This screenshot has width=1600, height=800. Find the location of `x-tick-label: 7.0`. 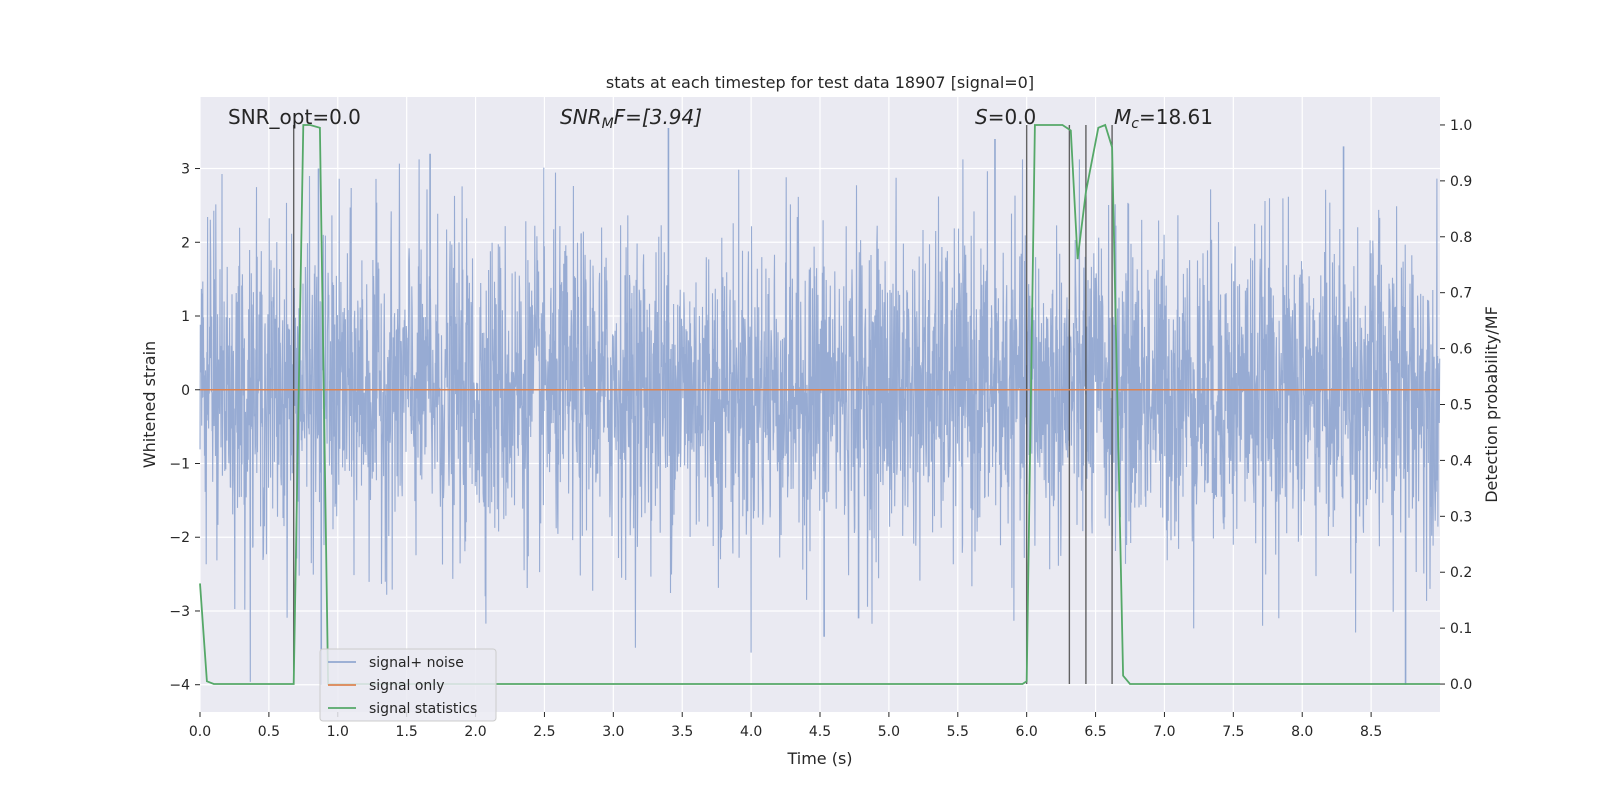

x-tick-label: 7.0 is located at coordinates (1164, 732).